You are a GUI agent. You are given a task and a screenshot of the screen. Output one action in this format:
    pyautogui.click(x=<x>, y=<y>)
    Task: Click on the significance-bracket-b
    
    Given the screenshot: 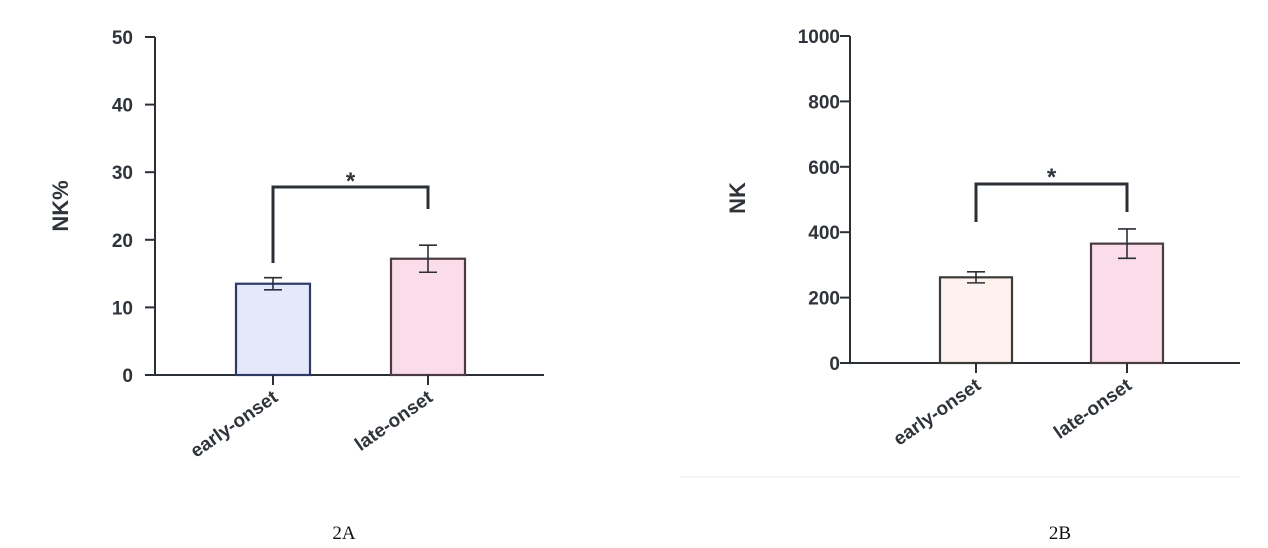 What is the action you would take?
    pyautogui.click(x=1051, y=202)
    